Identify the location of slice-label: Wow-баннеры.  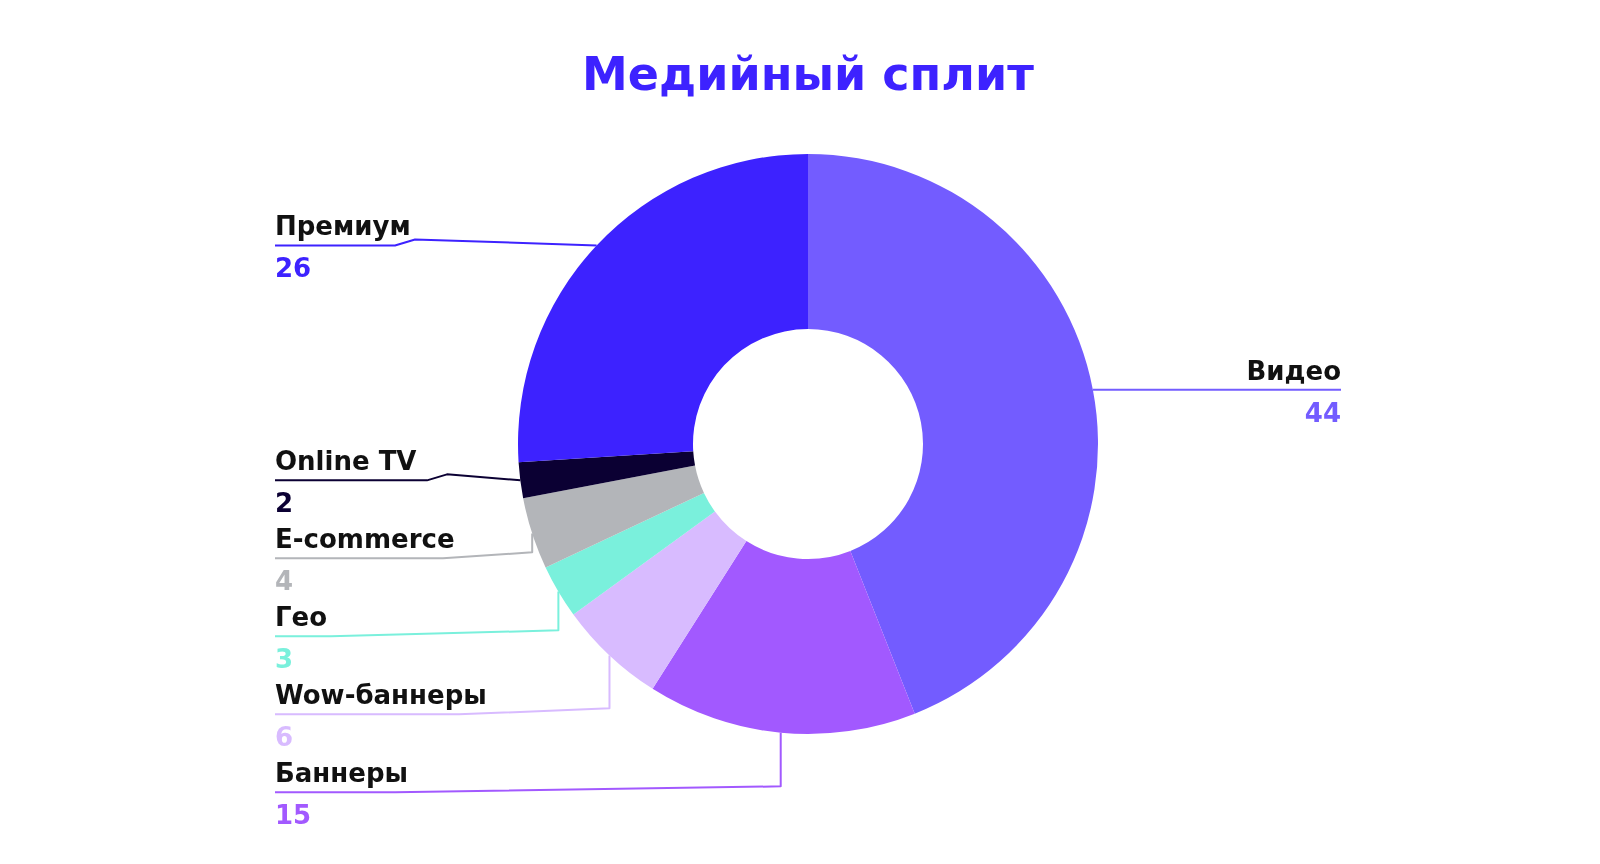
(381, 695).